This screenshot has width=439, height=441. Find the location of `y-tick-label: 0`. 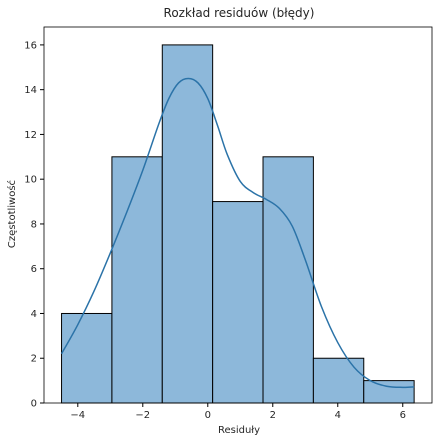

y-tick-label: 0 is located at coordinates (34, 404).